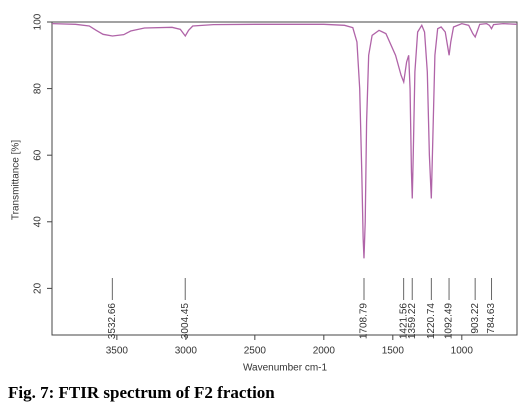  I want to click on peak-label: 784.63, so click(491, 318).